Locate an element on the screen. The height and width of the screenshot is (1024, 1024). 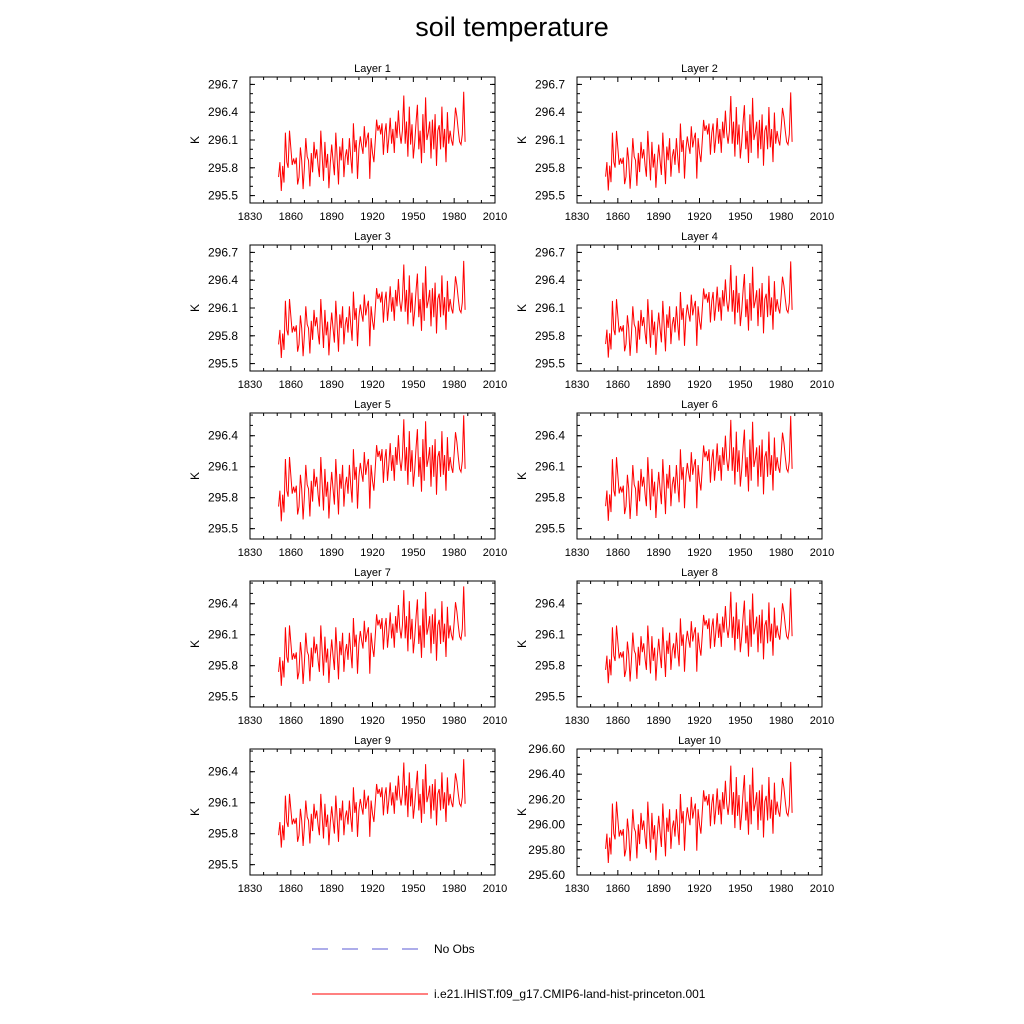
panel-title: Layer 6 is located at coordinates (699, 405).